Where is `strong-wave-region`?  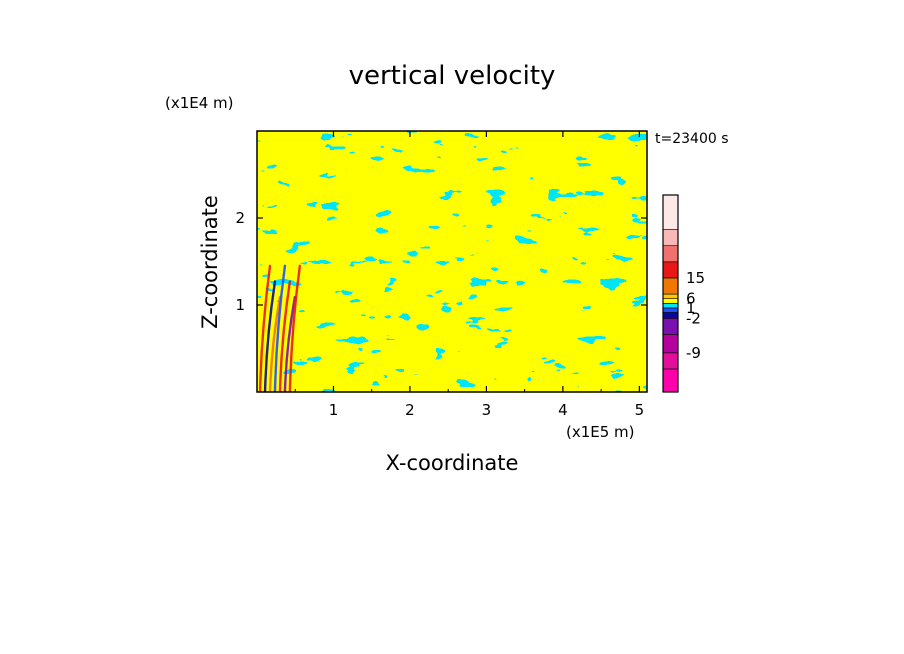
strong-wave-region is located at coordinates (280, 328).